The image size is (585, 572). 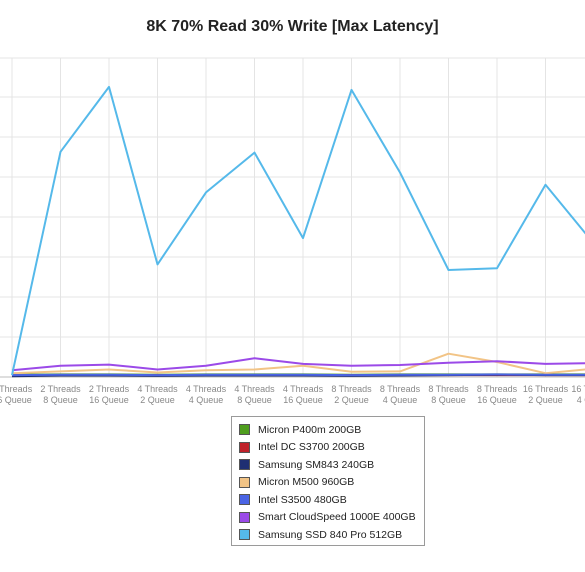 I want to click on legend-item: Samsung SM843 240GB, so click(x=328, y=465).